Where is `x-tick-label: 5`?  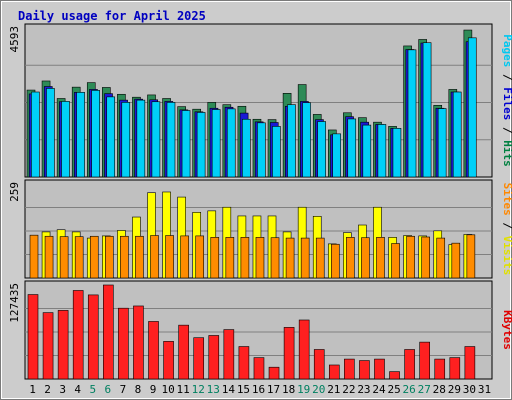 x-tick-label: 5 is located at coordinates (92, 389).